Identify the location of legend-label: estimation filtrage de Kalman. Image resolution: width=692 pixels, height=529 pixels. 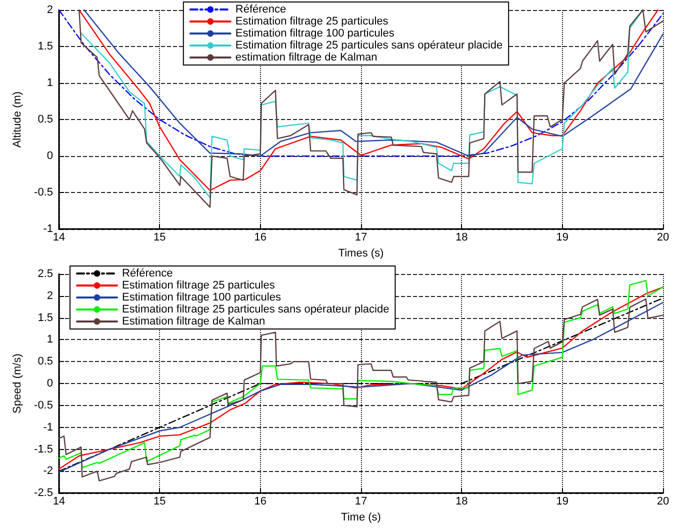
(306, 58).